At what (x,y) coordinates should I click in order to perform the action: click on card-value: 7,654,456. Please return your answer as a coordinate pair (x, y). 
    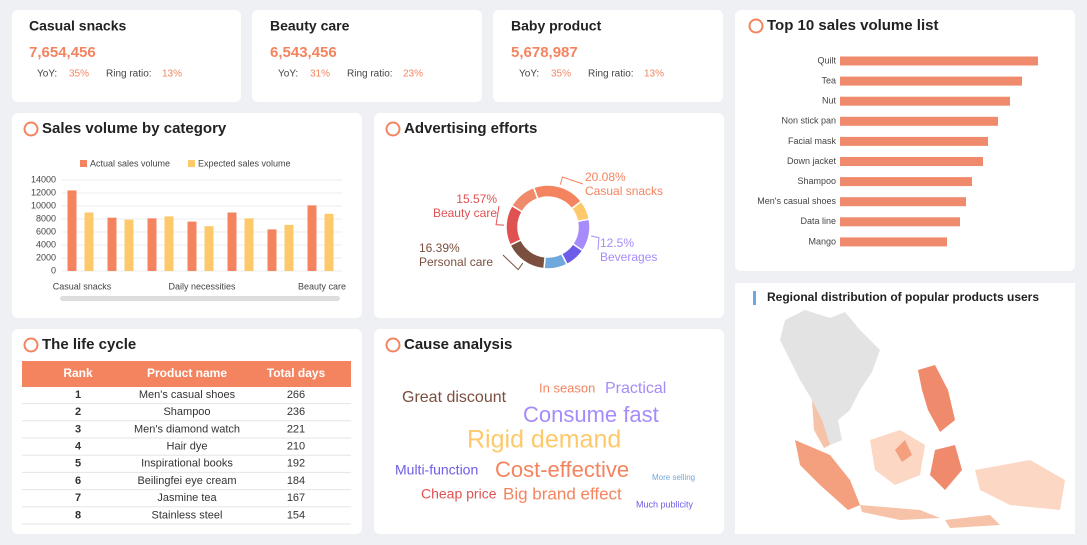
    Looking at the image, I should click on (62, 52).